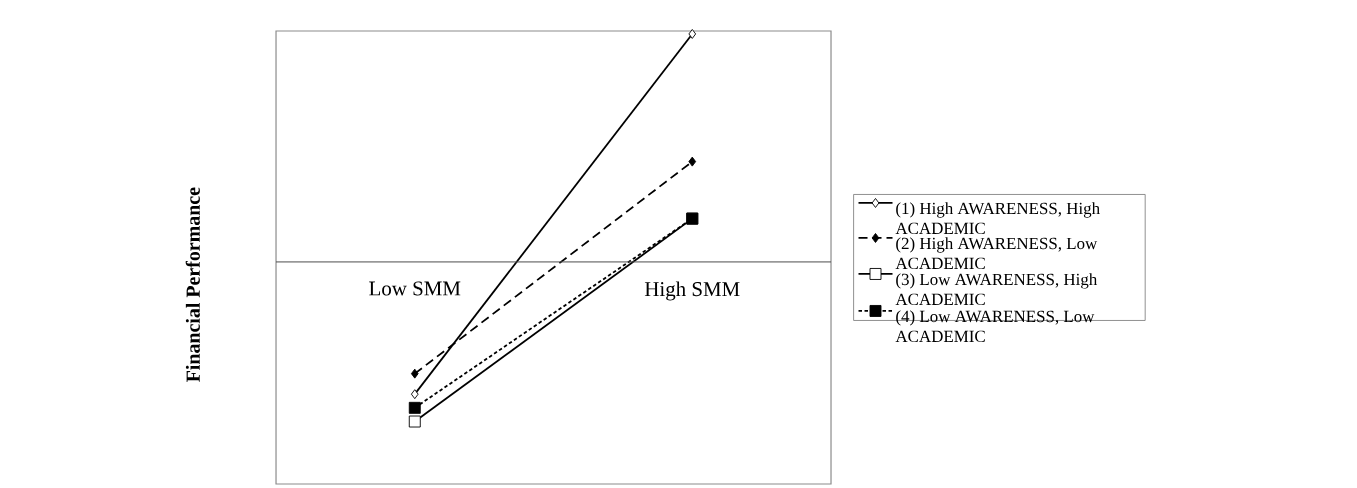 The height and width of the screenshot is (488, 1357). What do you see at coordinates (996, 253) in the screenshot?
I see `legend-label: (2) High AWARENESS, Low ACADEMIC` at bounding box center [996, 253].